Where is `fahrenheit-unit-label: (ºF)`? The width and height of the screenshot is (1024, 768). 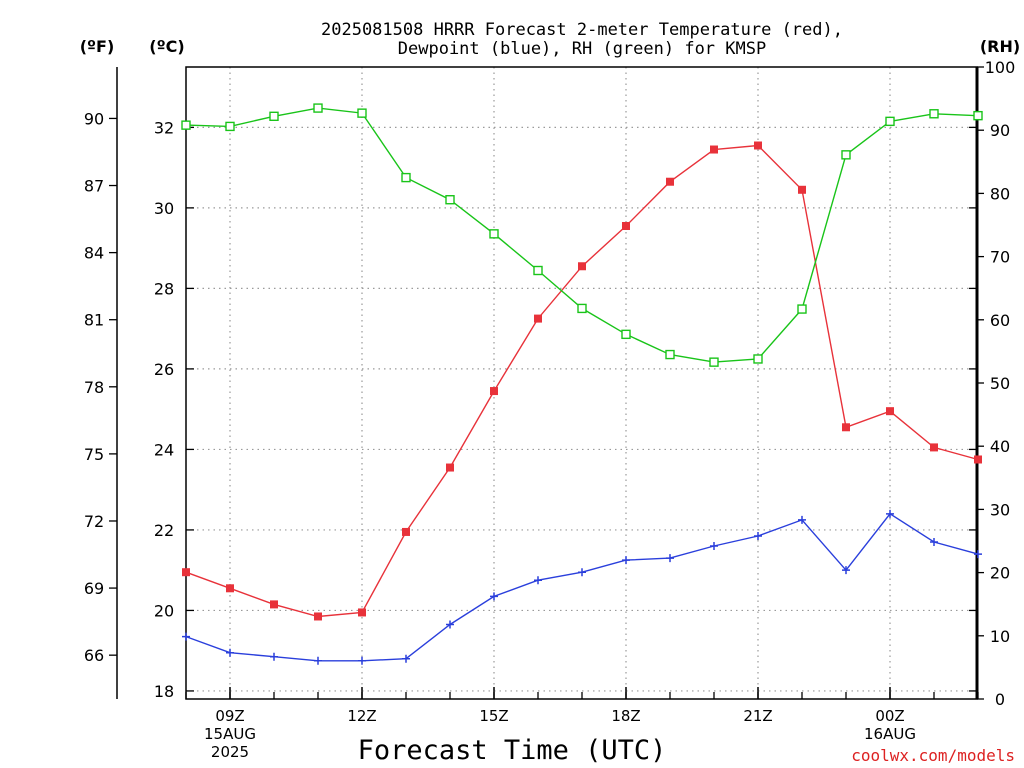
fahrenheit-unit-label: (ºF) is located at coordinates (97, 46).